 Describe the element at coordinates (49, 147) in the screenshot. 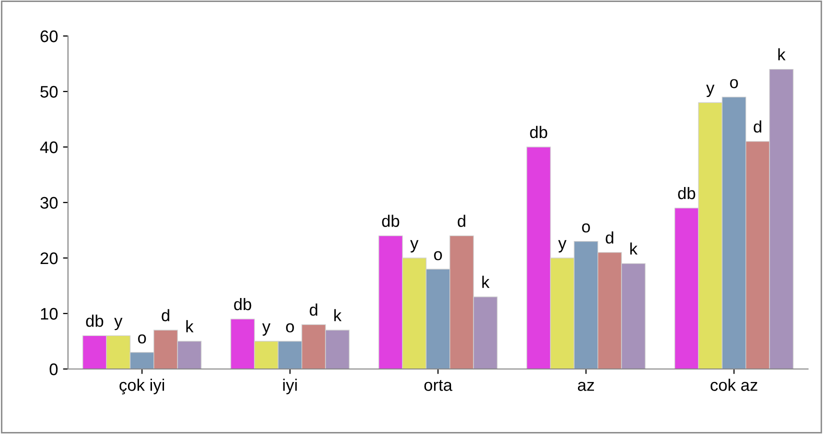

I see `y-tick-label: 40` at that location.